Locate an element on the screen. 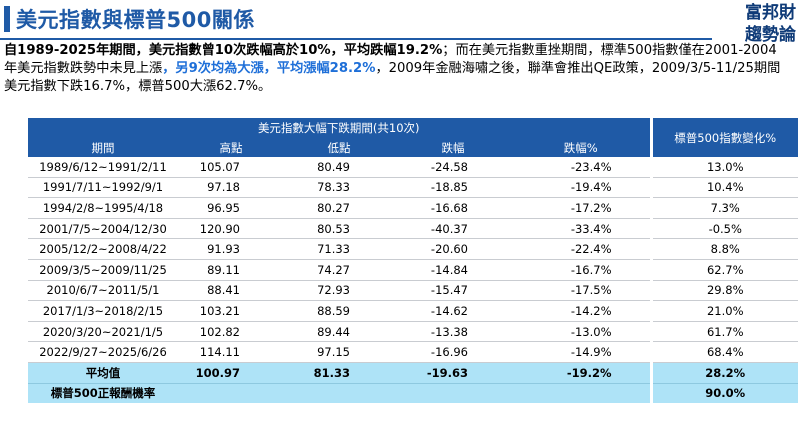  cell-sp: 13.0% is located at coordinates (723, 167).